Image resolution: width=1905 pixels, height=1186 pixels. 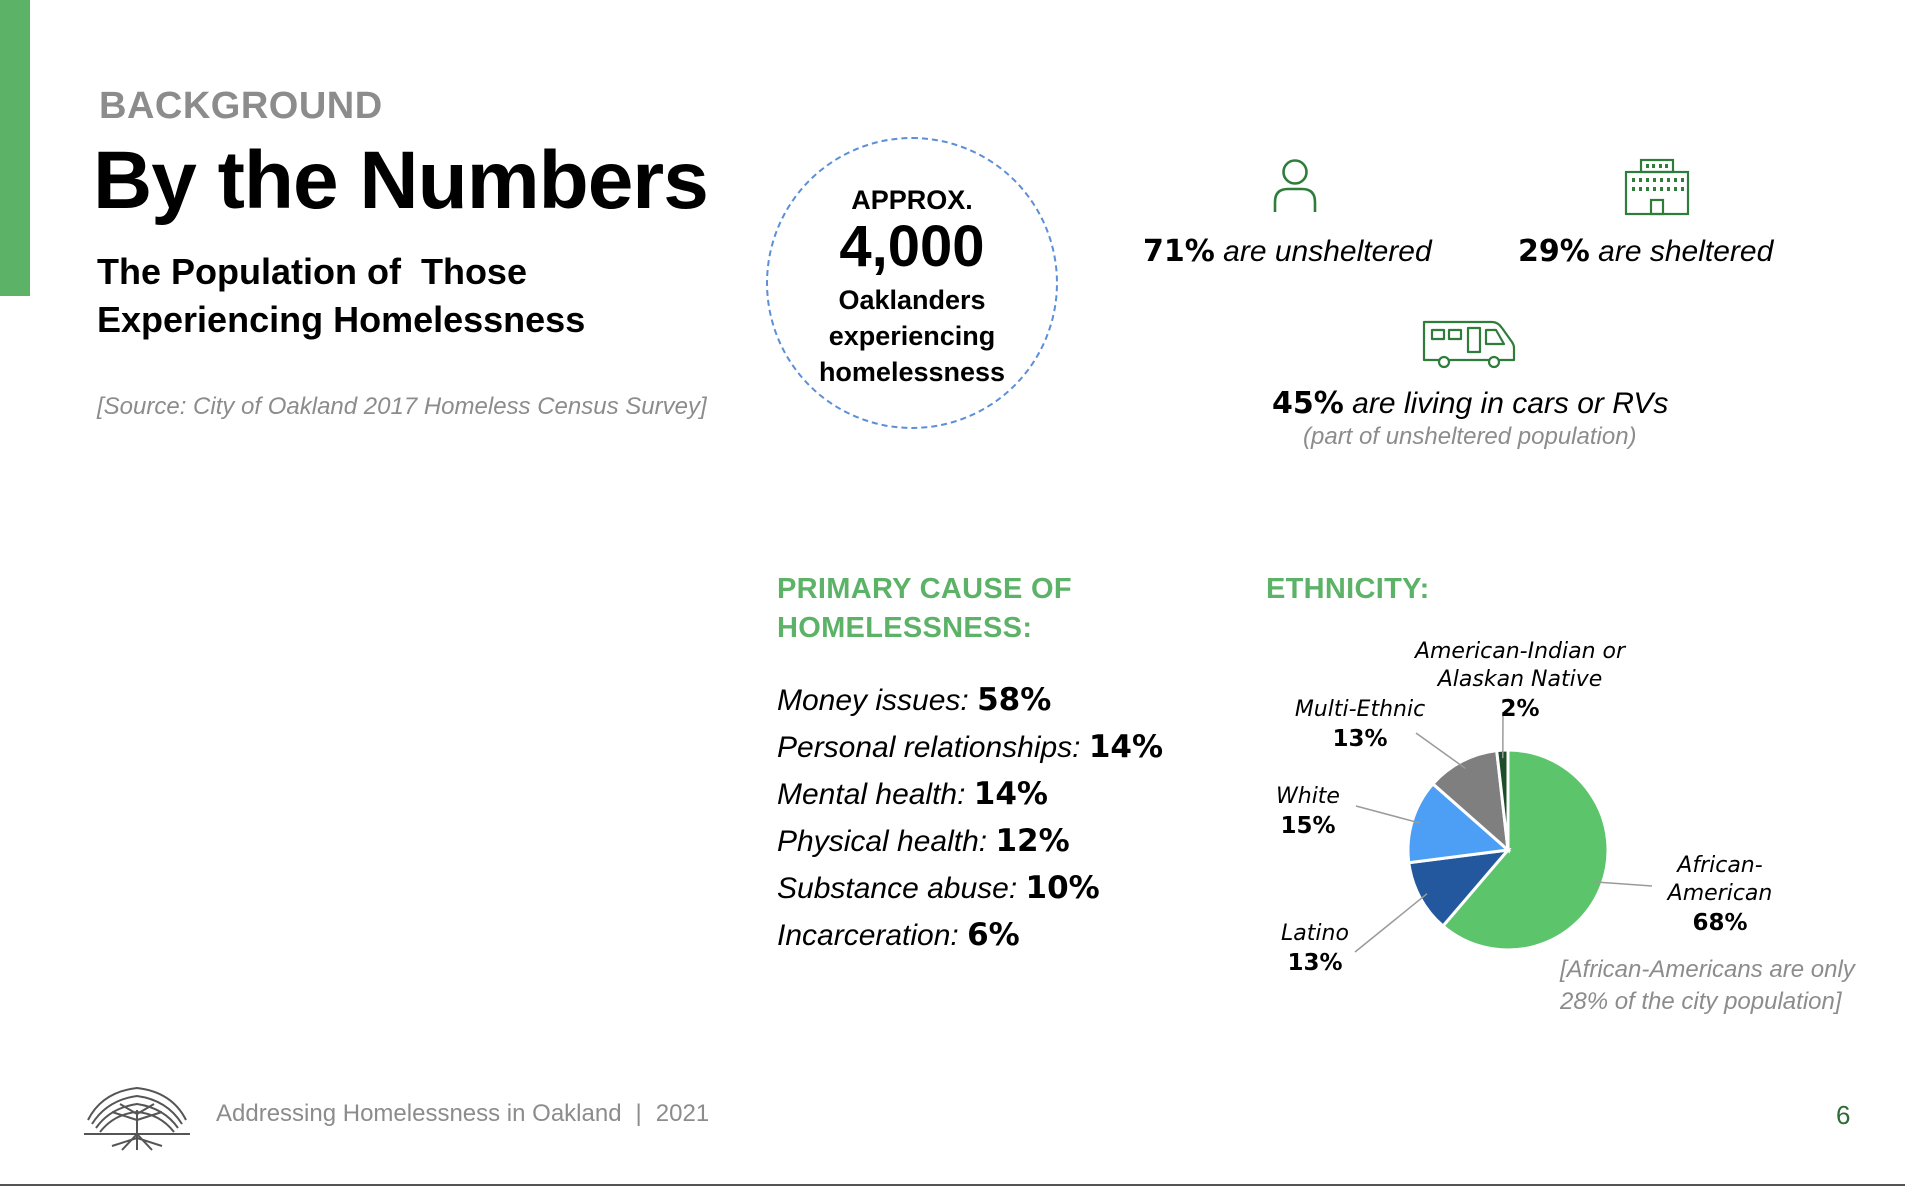 I want to click on stat-sheltered-label: are sheltered, so click(x=1686, y=251).